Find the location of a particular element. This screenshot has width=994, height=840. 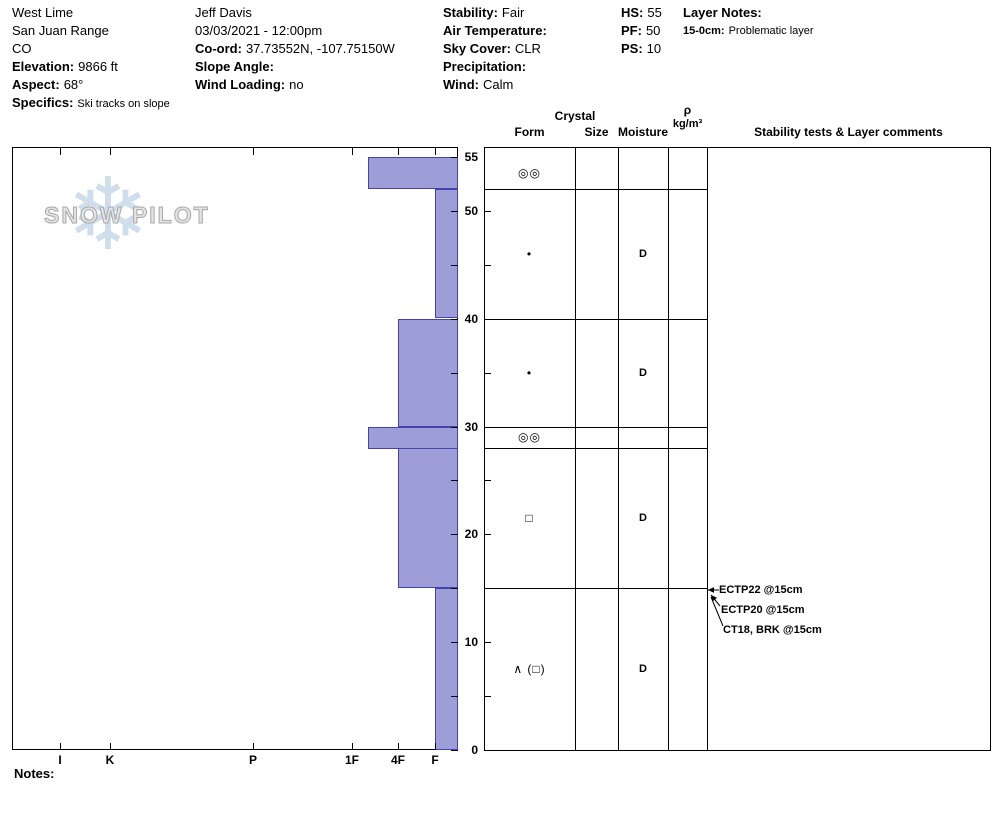

field-label: Elevation: is located at coordinates (43, 66).